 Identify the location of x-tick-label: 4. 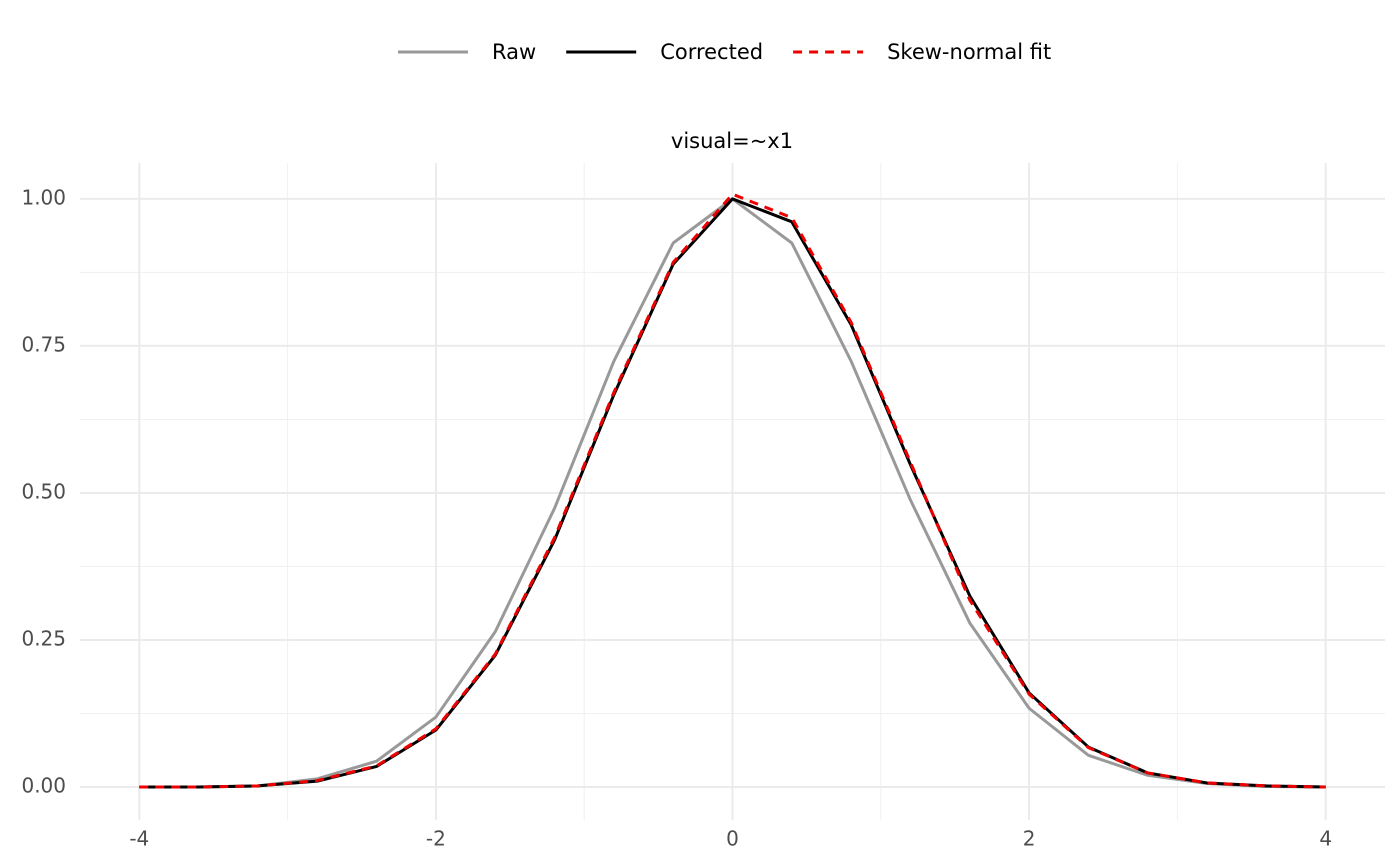
(1325, 839).